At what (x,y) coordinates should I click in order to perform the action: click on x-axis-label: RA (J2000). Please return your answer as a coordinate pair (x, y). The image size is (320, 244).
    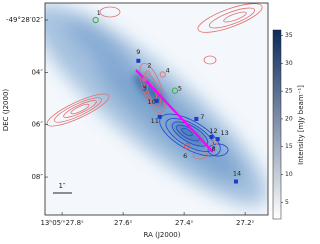
    Looking at the image, I should click on (162, 235).